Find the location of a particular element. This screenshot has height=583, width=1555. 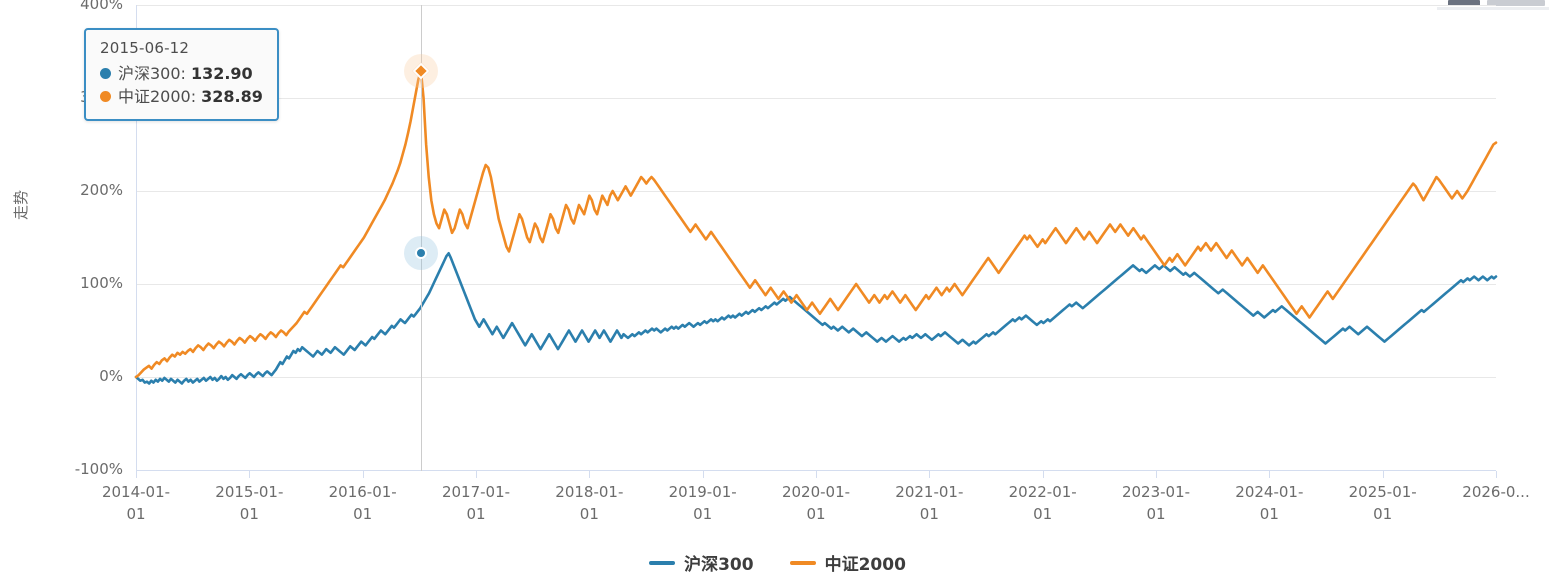

tooltip-series-name: 中证2000: is located at coordinates (157, 96).